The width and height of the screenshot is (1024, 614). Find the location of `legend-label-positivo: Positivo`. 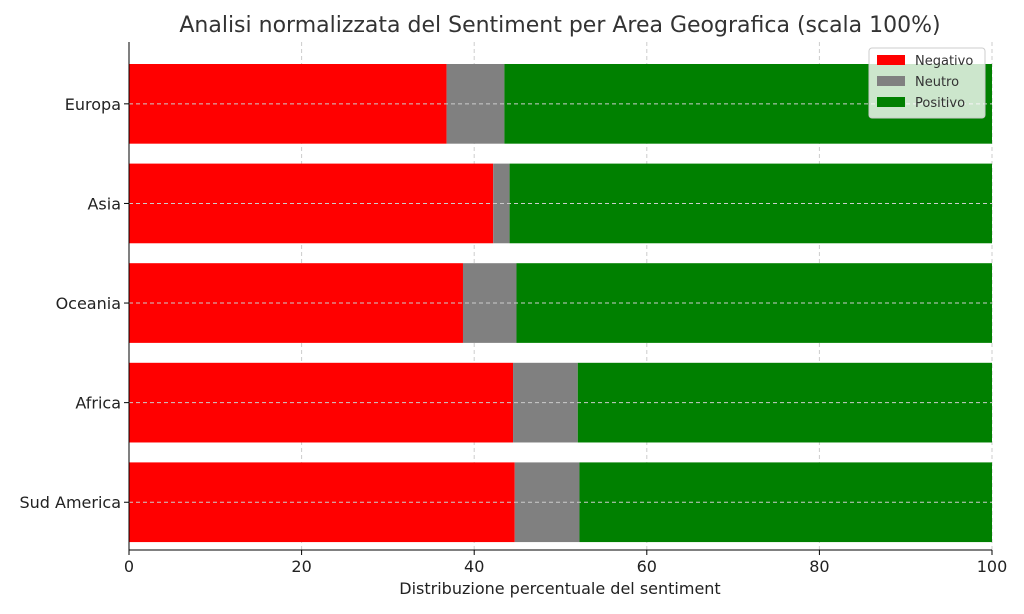

legend-label-positivo: Positivo is located at coordinates (940, 103).